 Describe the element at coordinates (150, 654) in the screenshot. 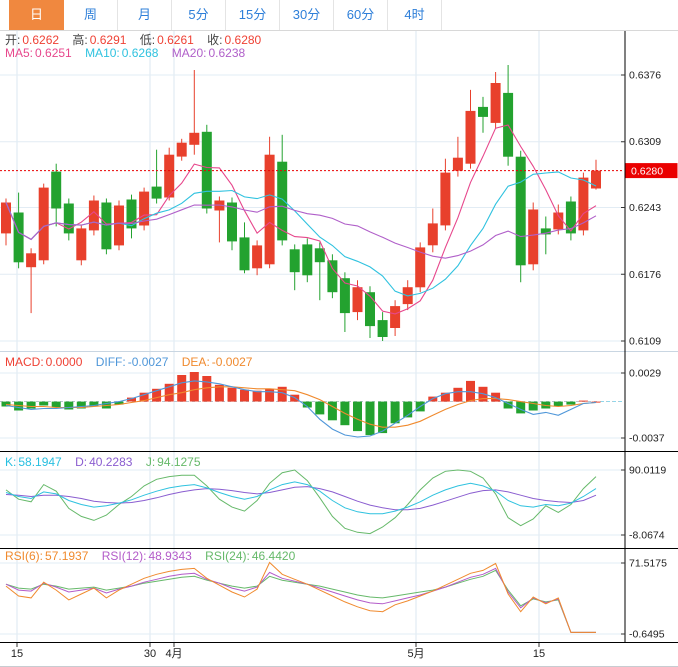

I see `svg-text: 30` at that location.